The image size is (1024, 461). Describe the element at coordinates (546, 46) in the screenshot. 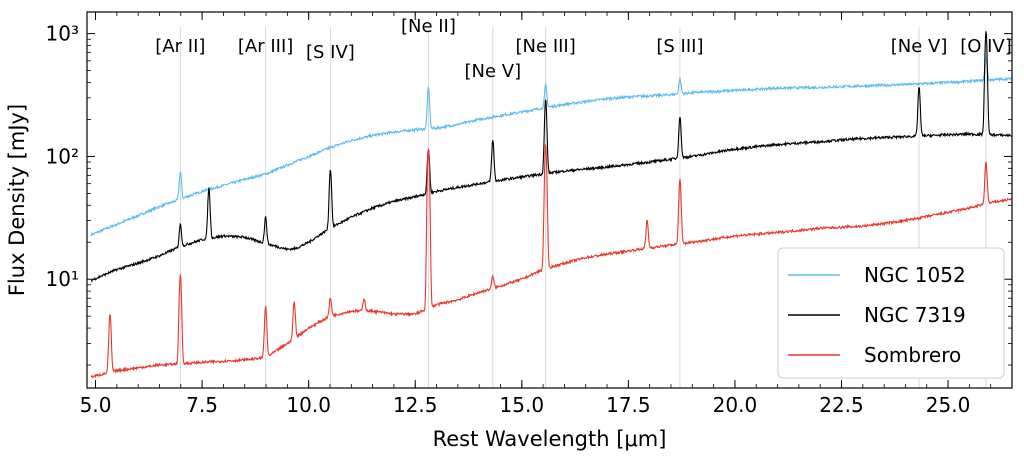

I see `marker-label: [Ne III]` at that location.